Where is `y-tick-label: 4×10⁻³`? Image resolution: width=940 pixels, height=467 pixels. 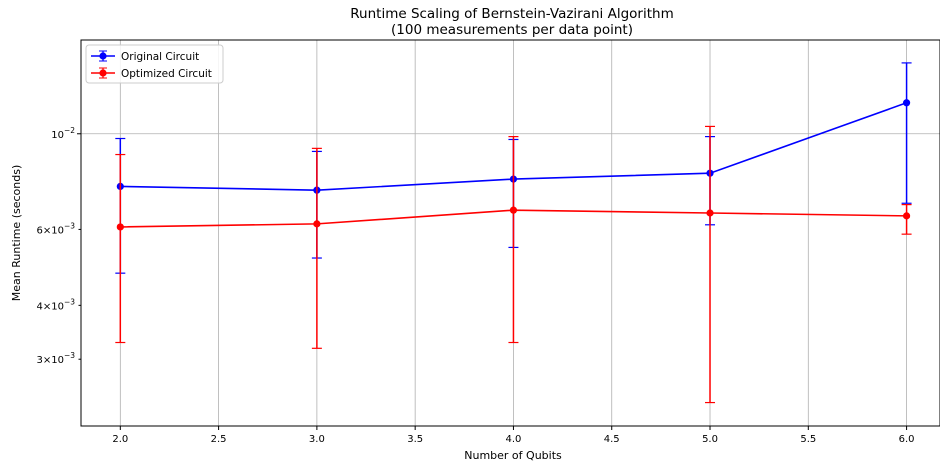 y-tick-label: 4×10⁻³ is located at coordinates (55, 304).